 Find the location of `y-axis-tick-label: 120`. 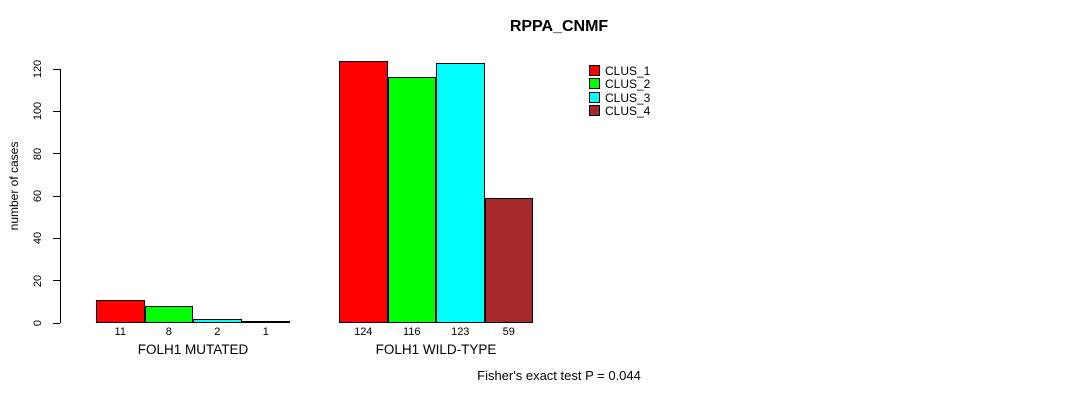

y-axis-tick-label: 120 is located at coordinates (38, 69).